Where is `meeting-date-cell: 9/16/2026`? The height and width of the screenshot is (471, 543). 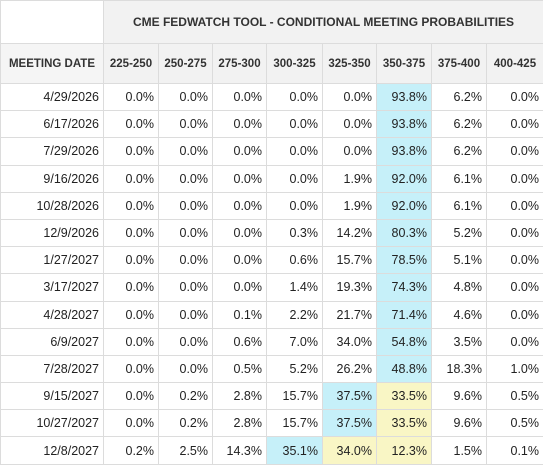 meeting-date-cell: 9/16/2026 is located at coordinates (52, 178).